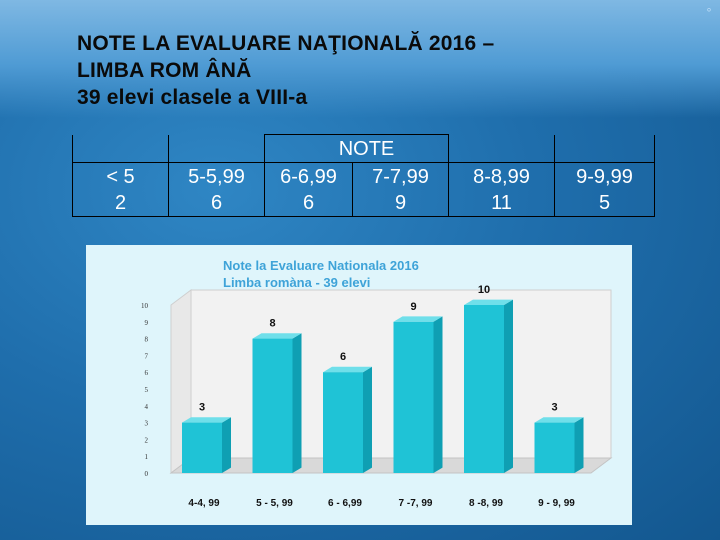 This screenshot has height=540, width=720. I want to click on y-axis-ticks: 0 1 2 3 4 5 6 7 8 9 10, so click(145, 390).